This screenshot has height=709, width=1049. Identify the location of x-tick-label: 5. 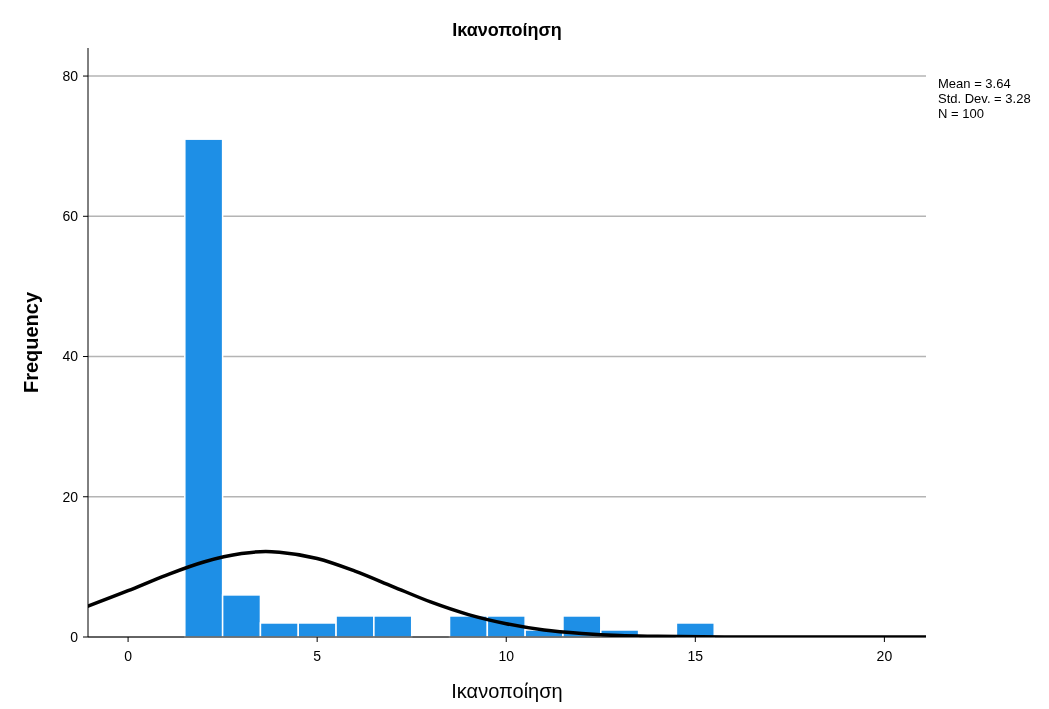
(317, 656).